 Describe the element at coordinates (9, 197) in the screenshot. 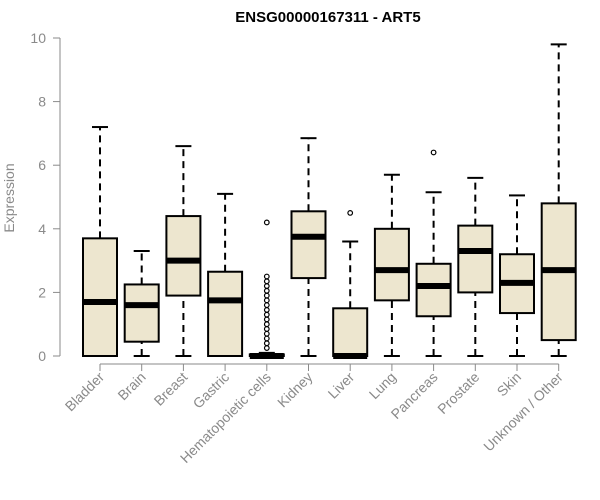

I see `y-axis-label: Expression` at that location.